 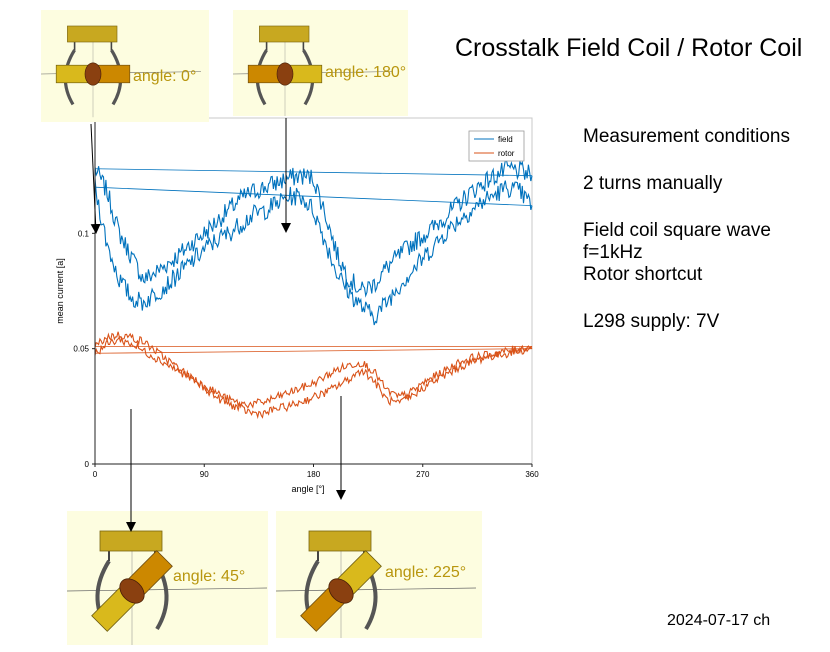 What do you see at coordinates (651, 321) in the screenshot?
I see `condition-supply: L298 supply: 7V` at bounding box center [651, 321].